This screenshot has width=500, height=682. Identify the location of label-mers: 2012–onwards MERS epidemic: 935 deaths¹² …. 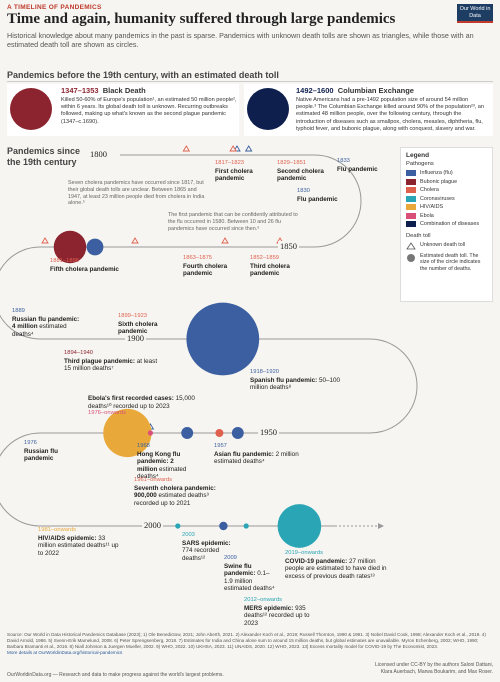
(277, 612).